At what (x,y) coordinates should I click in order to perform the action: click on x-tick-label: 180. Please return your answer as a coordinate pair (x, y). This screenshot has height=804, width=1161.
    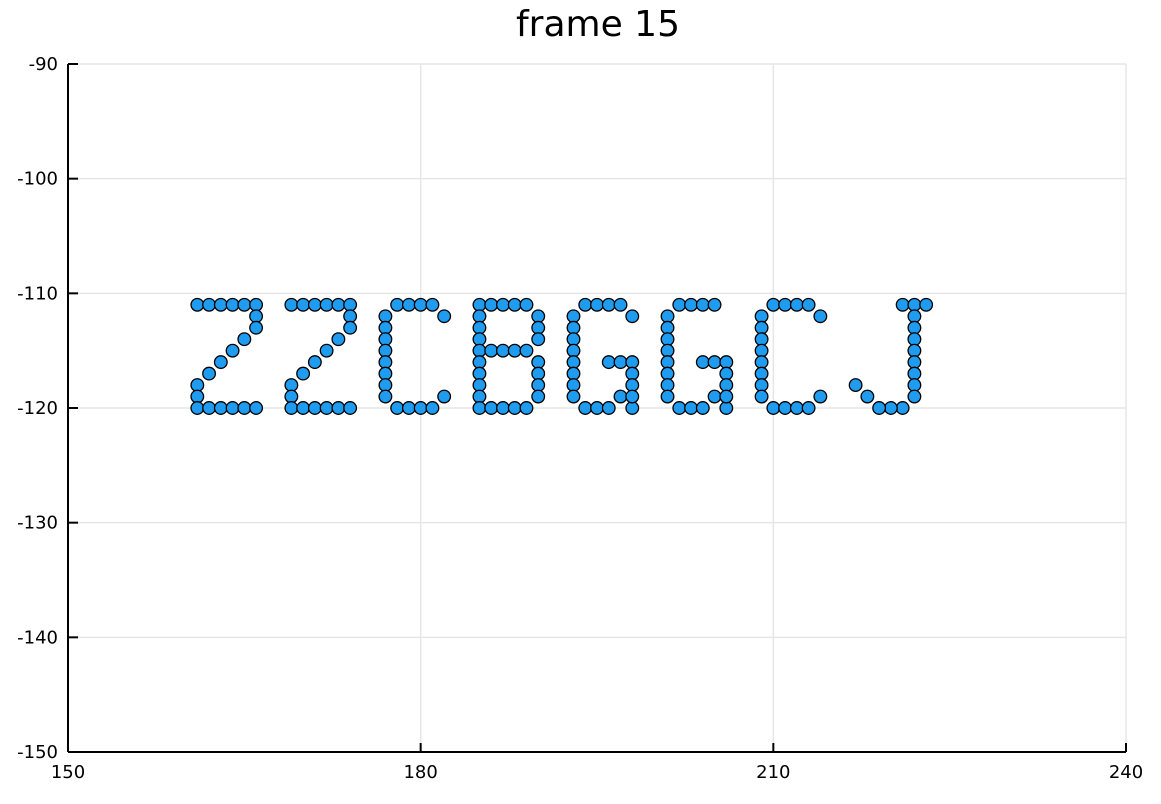
    Looking at the image, I should click on (420, 772).